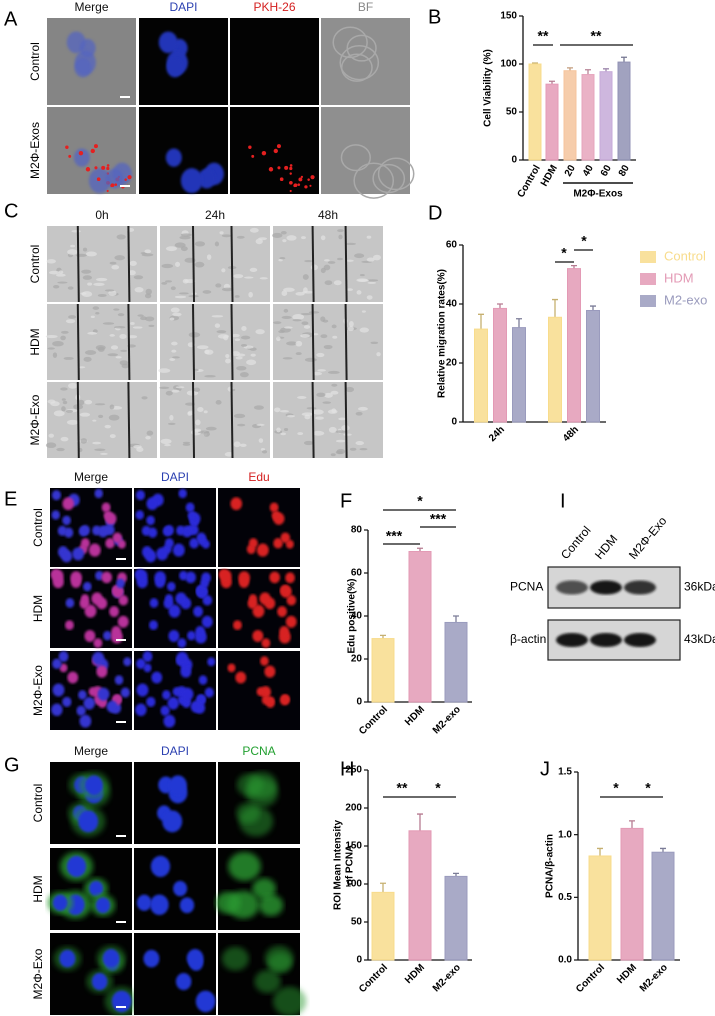 The image size is (715, 1016). I want to click on significance: ***, so click(394, 536).